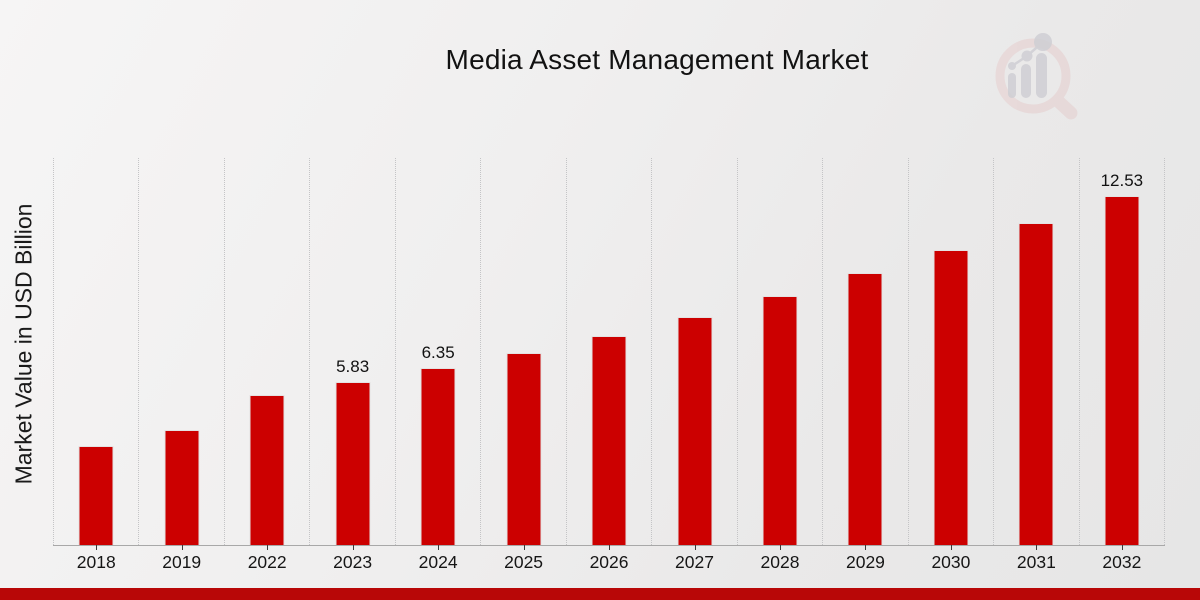 The height and width of the screenshot is (600, 1200). I want to click on x-axis-tick-label-2027: 2027, so click(694, 562).